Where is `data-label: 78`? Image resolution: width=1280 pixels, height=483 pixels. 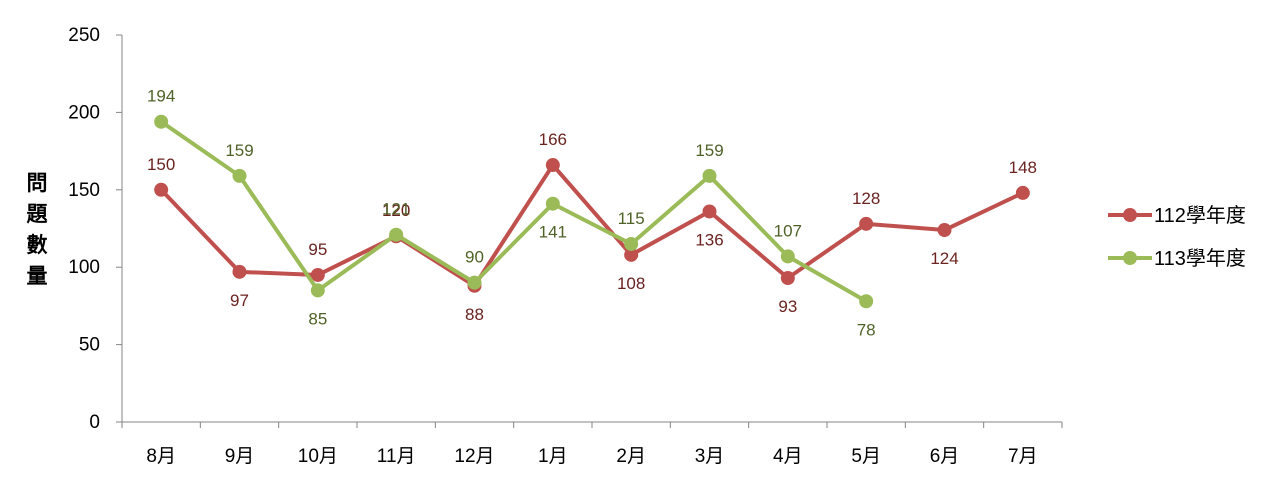
data-label: 78 is located at coordinates (866, 329).